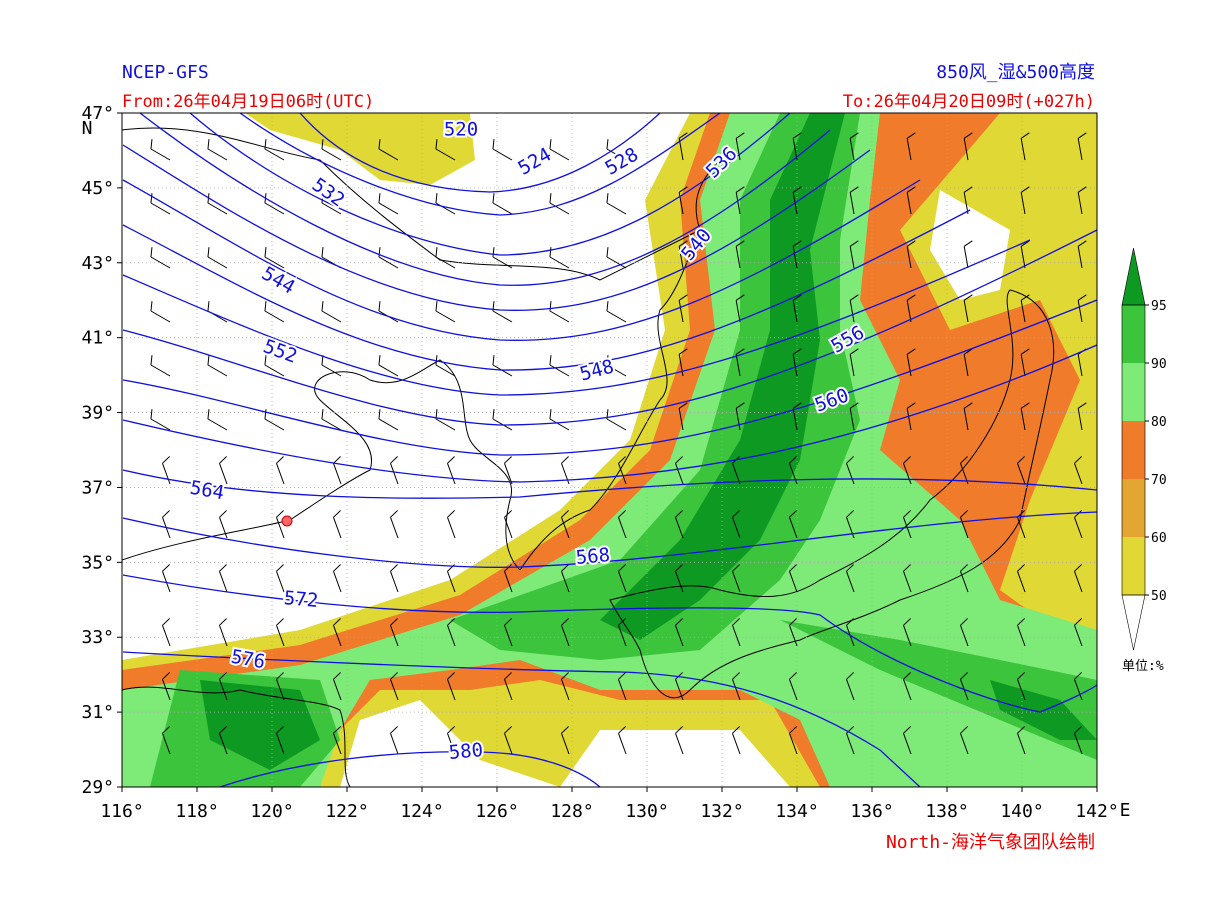  What do you see at coordinates (97, 338) in the screenshot?
I see `lat-tick-label: 41°` at bounding box center [97, 338].